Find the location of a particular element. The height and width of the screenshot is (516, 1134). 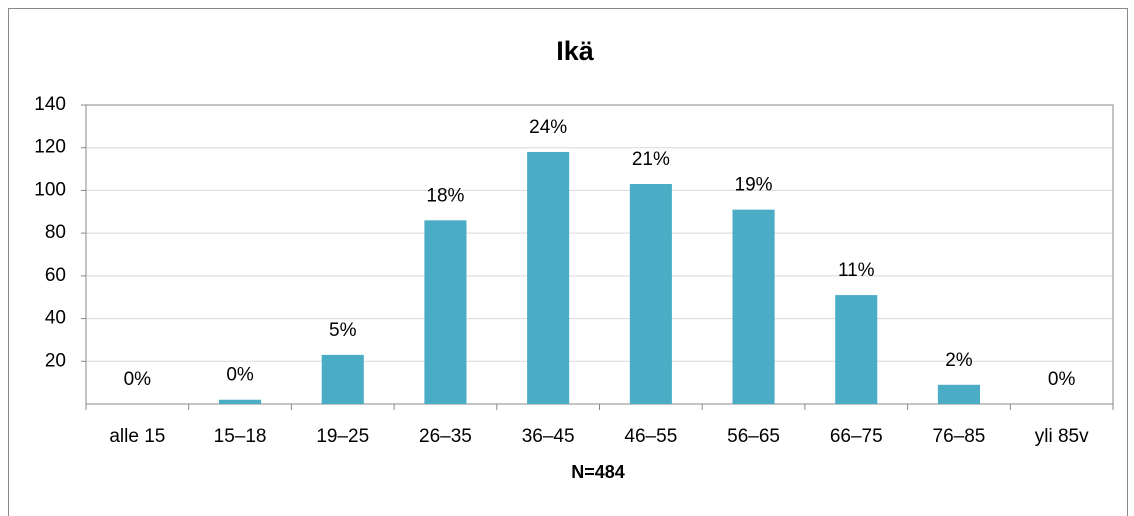

x-tick-label: 66–75 is located at coordinates (856, 436).